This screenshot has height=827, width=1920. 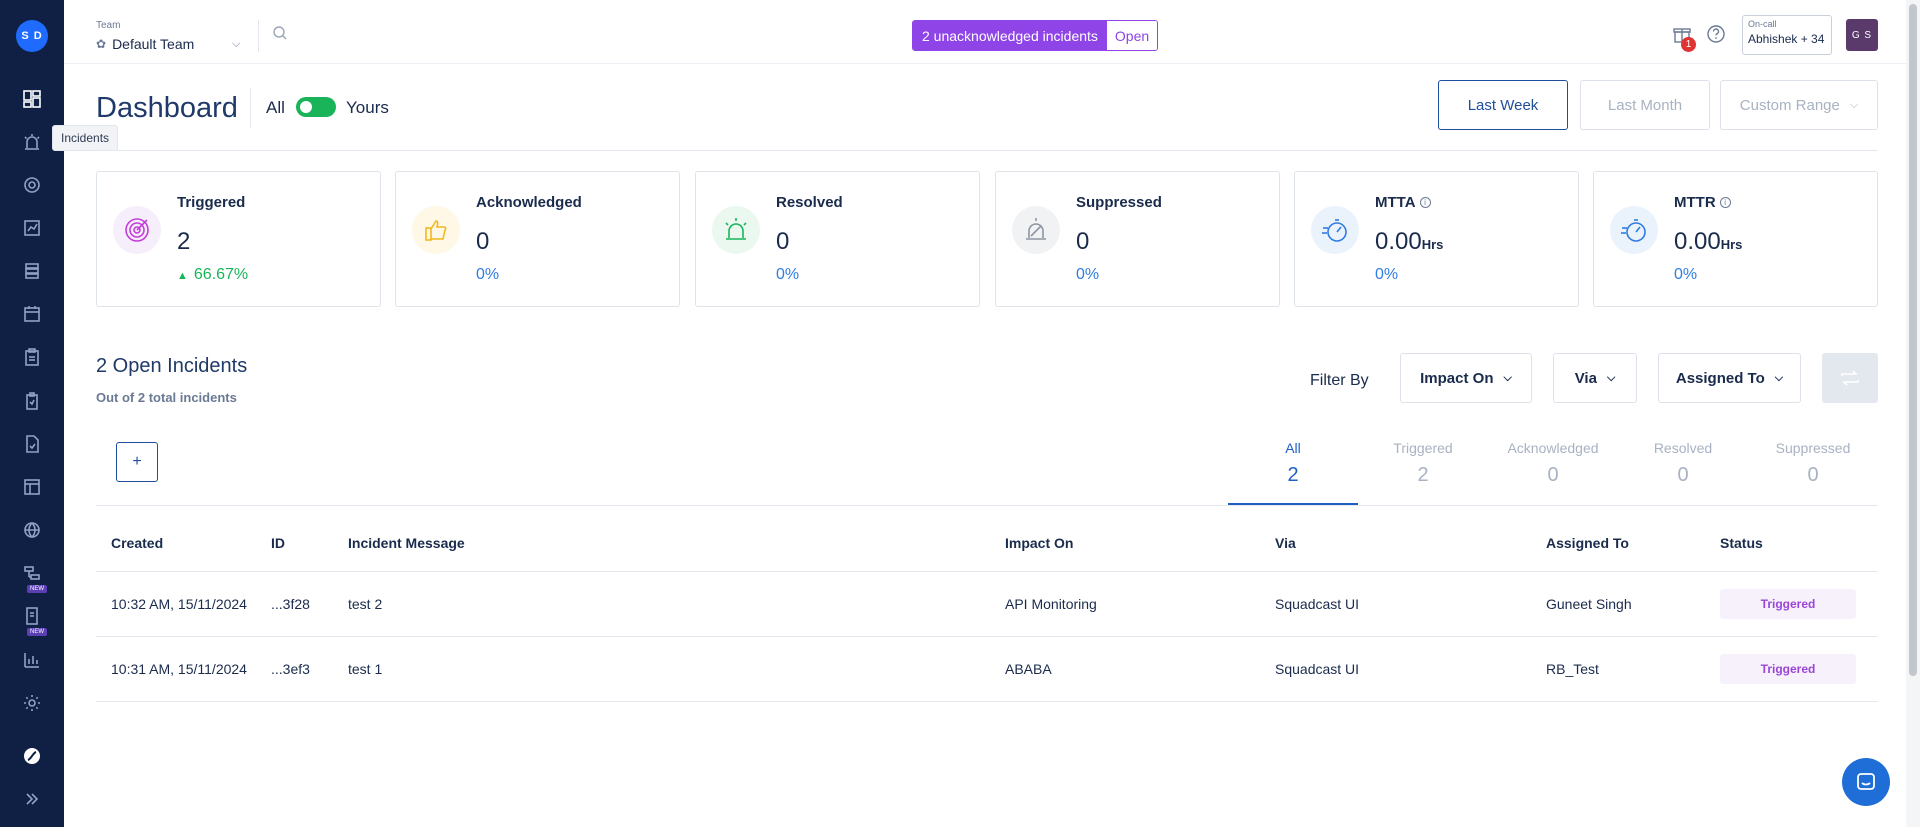 What do you see at coordinates (172, 366) in the screenshot?
I see `open-incidents-title: 2 Open Incidents` at bounding box center [172, 366].